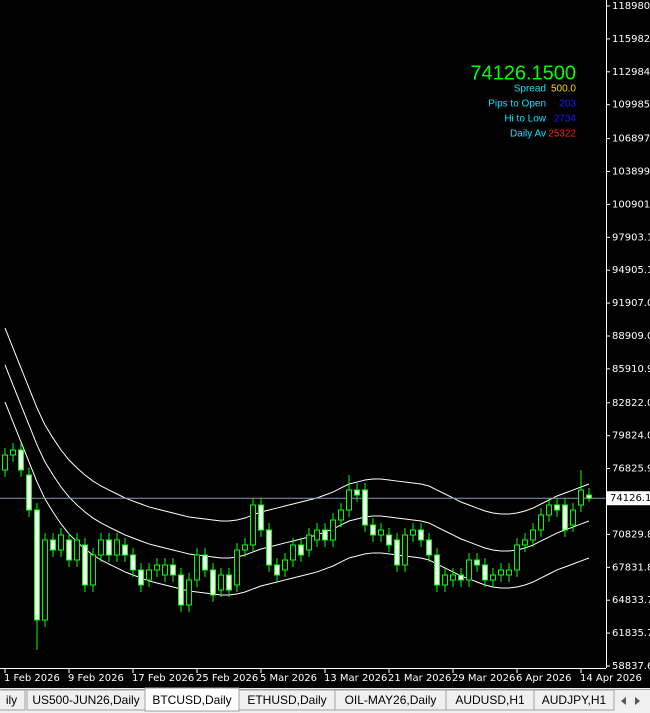 This screenshot has height=713, width=650. I want to click on x-tick-label: 21 Mar 2026, so click(419, 678).